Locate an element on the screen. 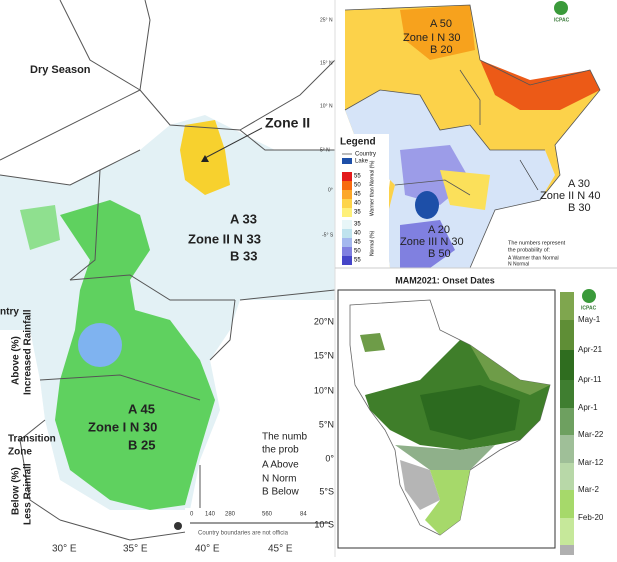 The image size is (617, 562). lat-label: 25° N is located at coordinates (326, 20).